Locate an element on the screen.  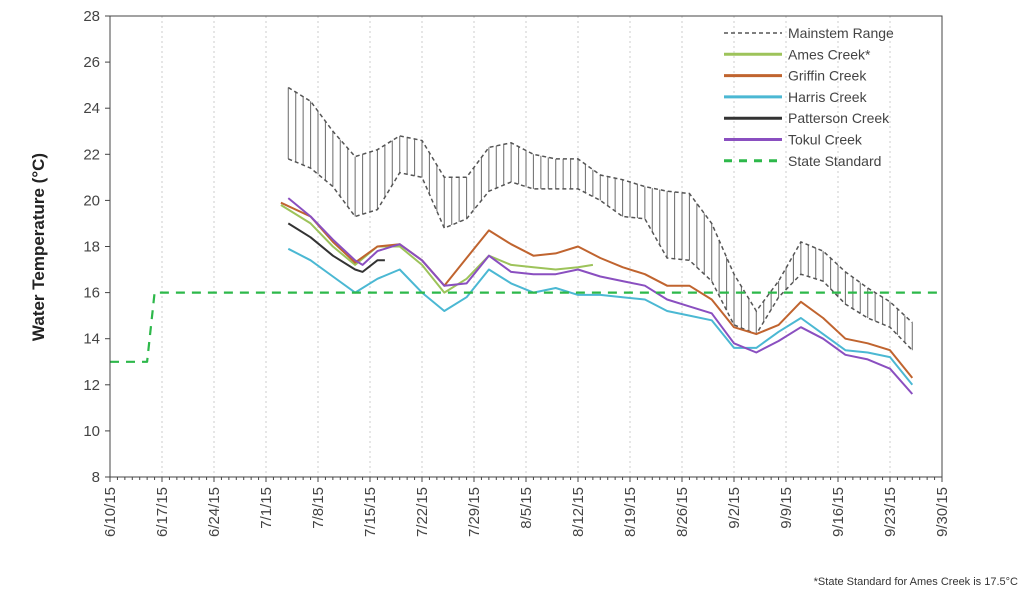
harris-creek-line is located at coordinates (600, 316).